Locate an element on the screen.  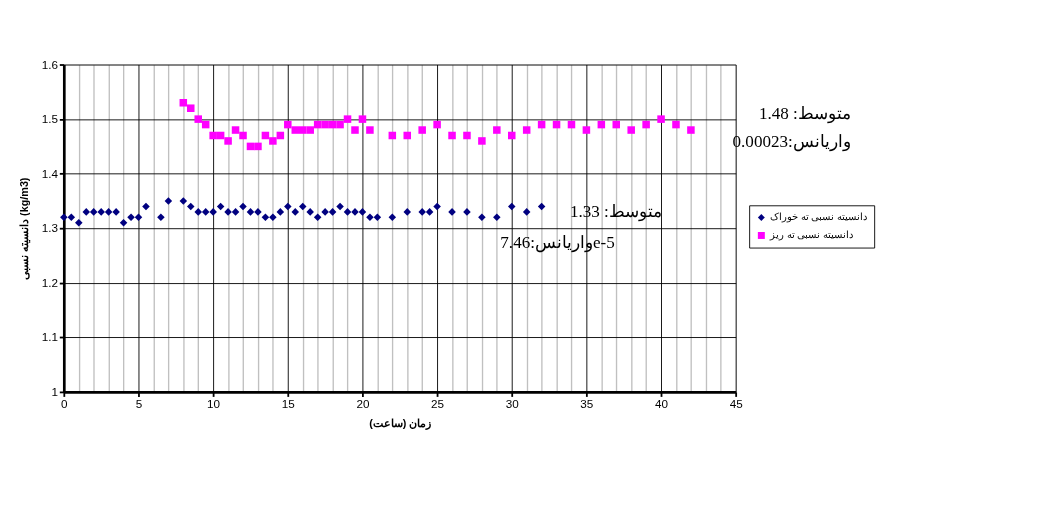
text: متوسط: 1.48 is located at coordinates (804, 114).